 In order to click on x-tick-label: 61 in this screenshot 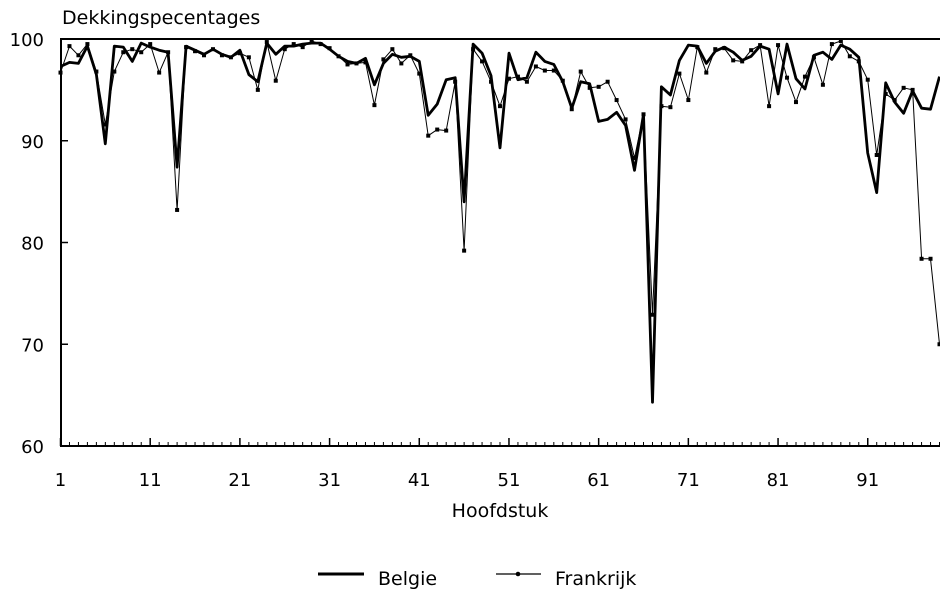, I will do `click(598, 480)`.